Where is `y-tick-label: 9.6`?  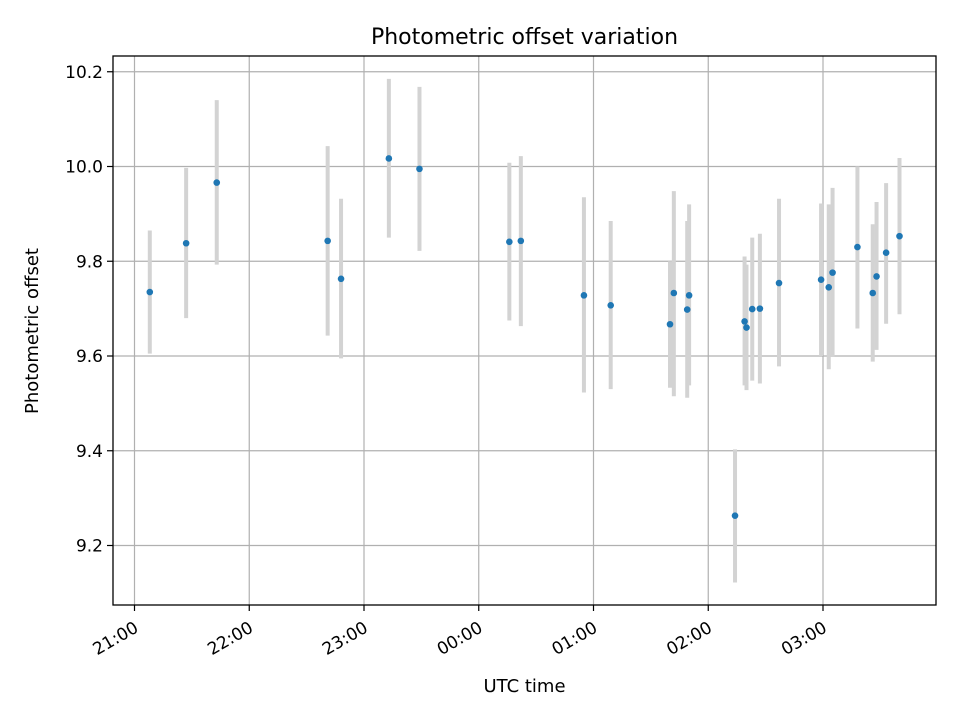
y-tick-label: 9.6 is located at coordinates (89, 357).